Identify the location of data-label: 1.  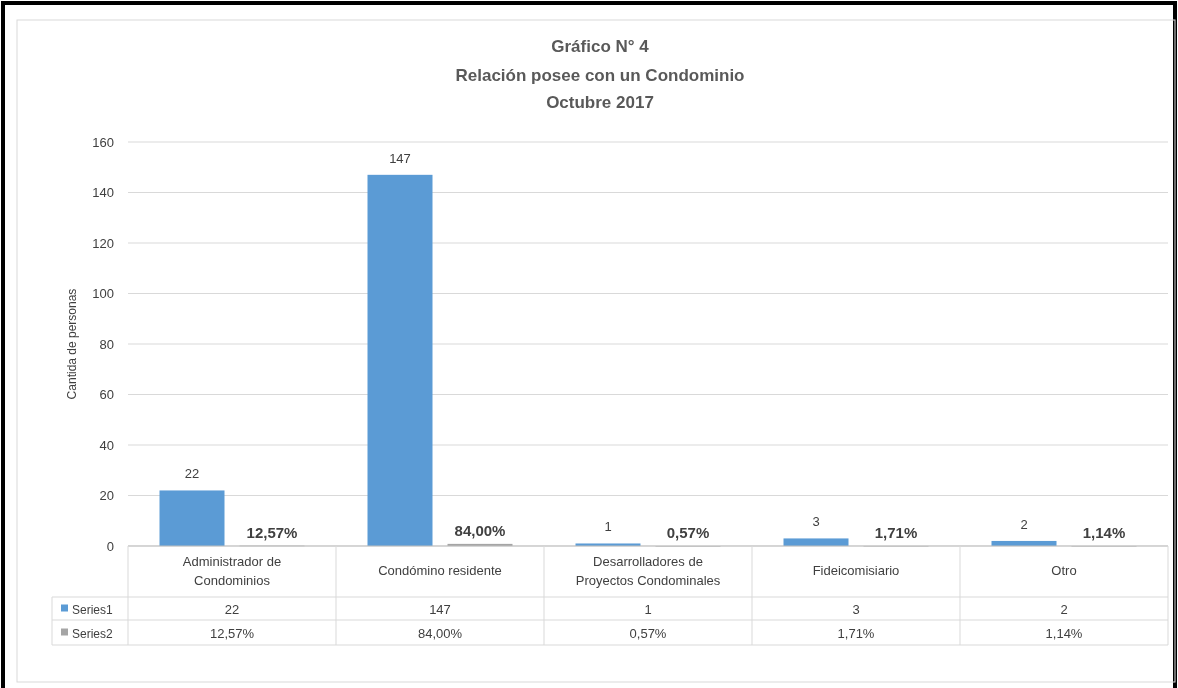
(648, 609).